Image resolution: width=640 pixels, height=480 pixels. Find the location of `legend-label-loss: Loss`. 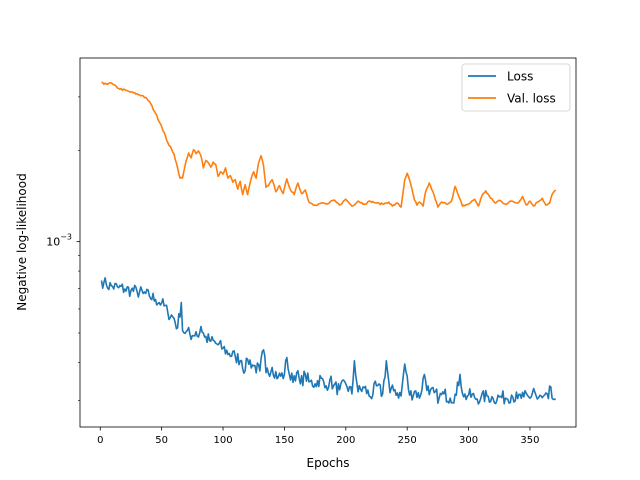

legend-label-loss: Loss is located at coordinates (520, 77).